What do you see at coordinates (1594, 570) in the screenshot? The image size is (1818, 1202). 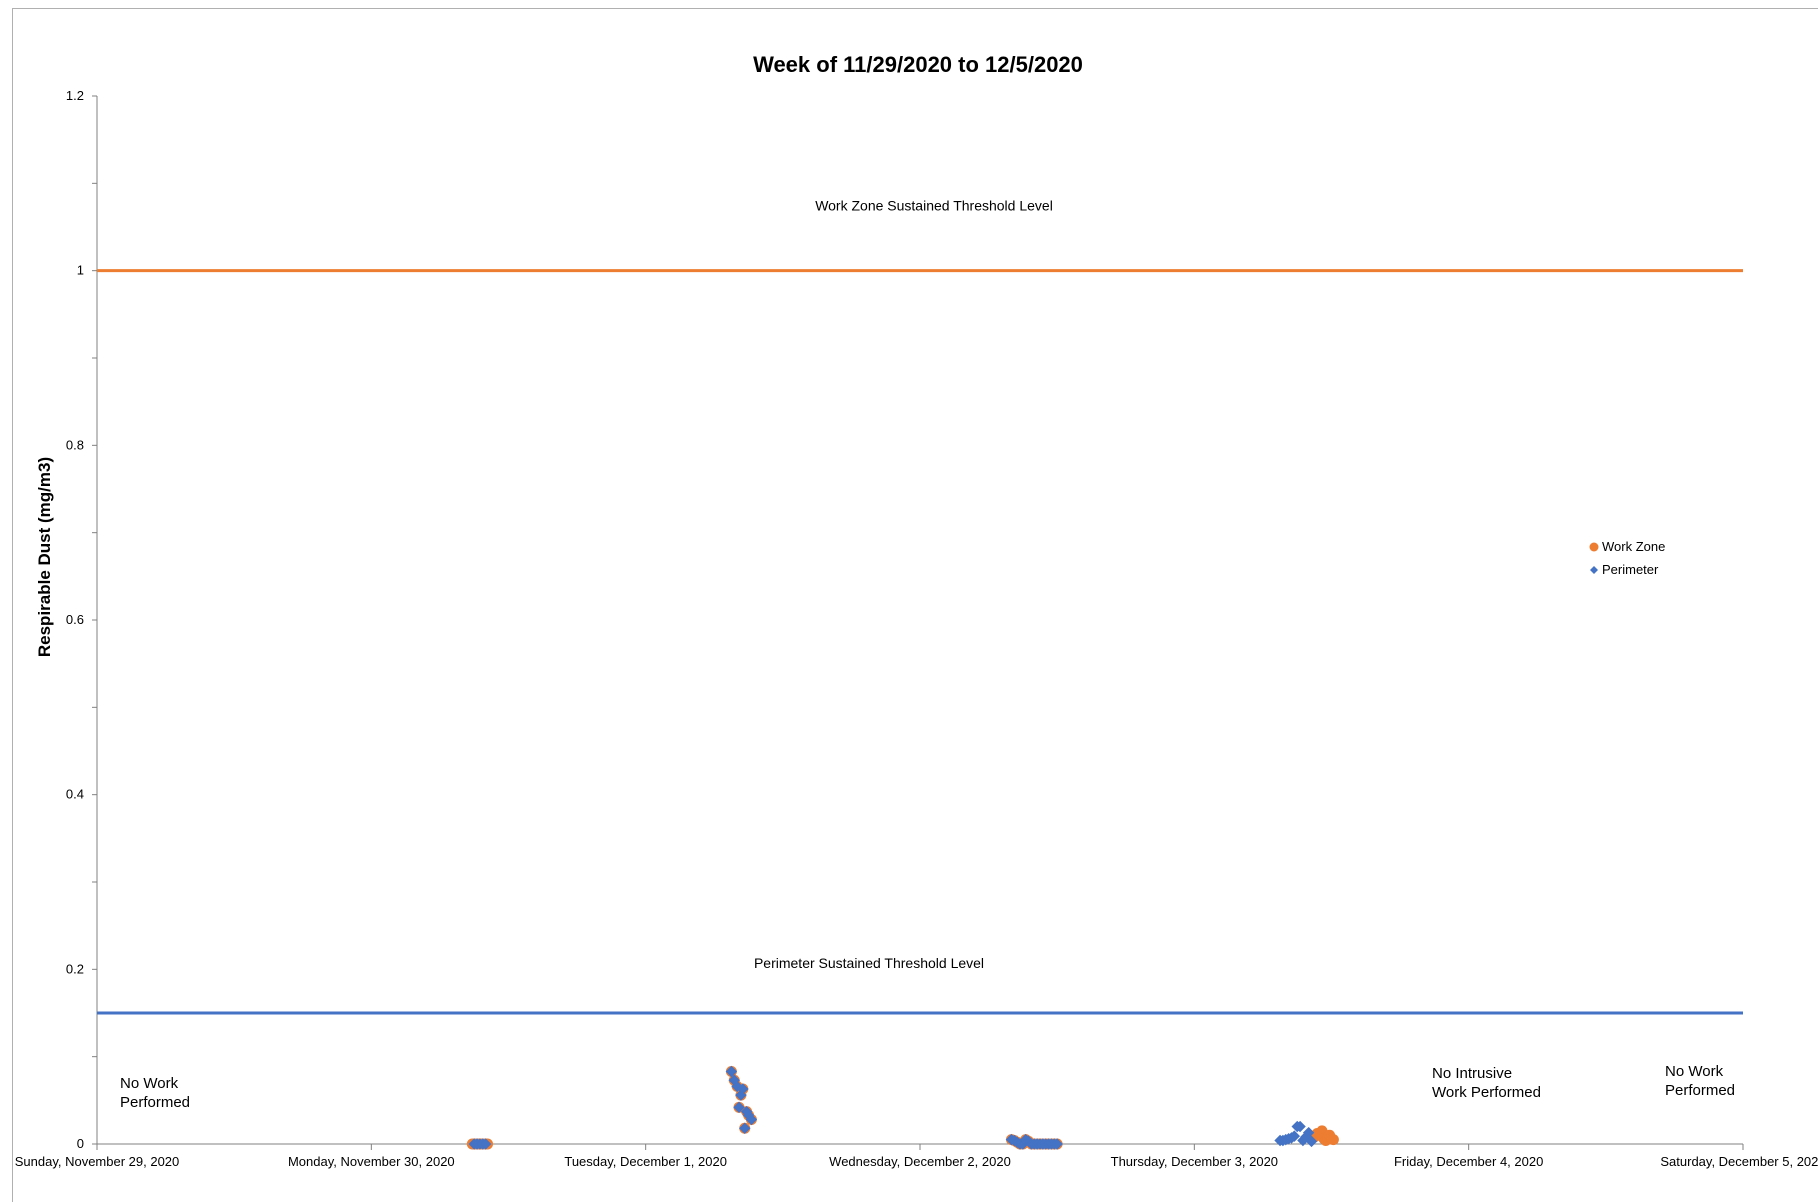 I see `legend-marker-perimeter` at bounding box center [1594, 570].